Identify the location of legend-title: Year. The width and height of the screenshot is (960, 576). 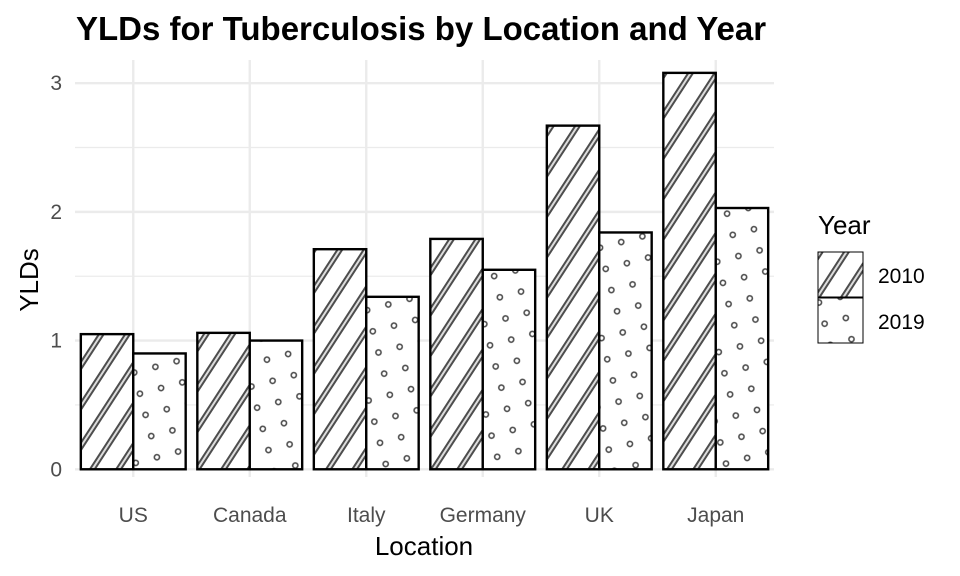
(844, 225).